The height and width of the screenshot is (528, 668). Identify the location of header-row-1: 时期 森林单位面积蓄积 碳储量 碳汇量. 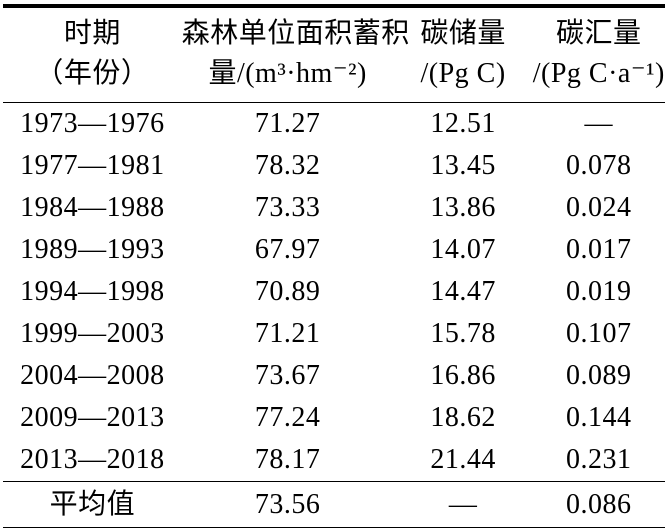
(334, 30).